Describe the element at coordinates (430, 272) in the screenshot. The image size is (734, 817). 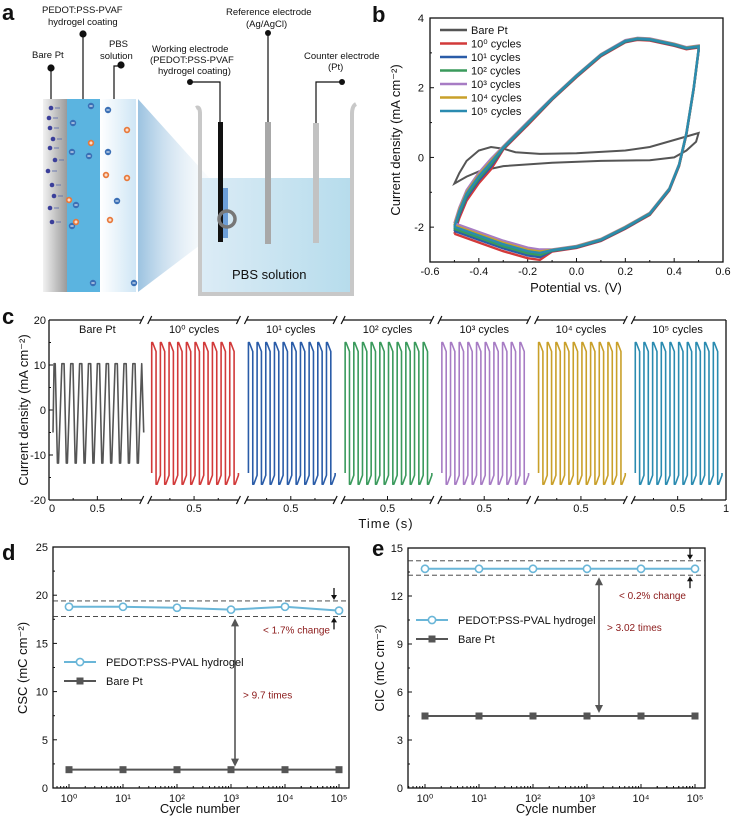
I see `b-xtick-label: -0.6` at that location.